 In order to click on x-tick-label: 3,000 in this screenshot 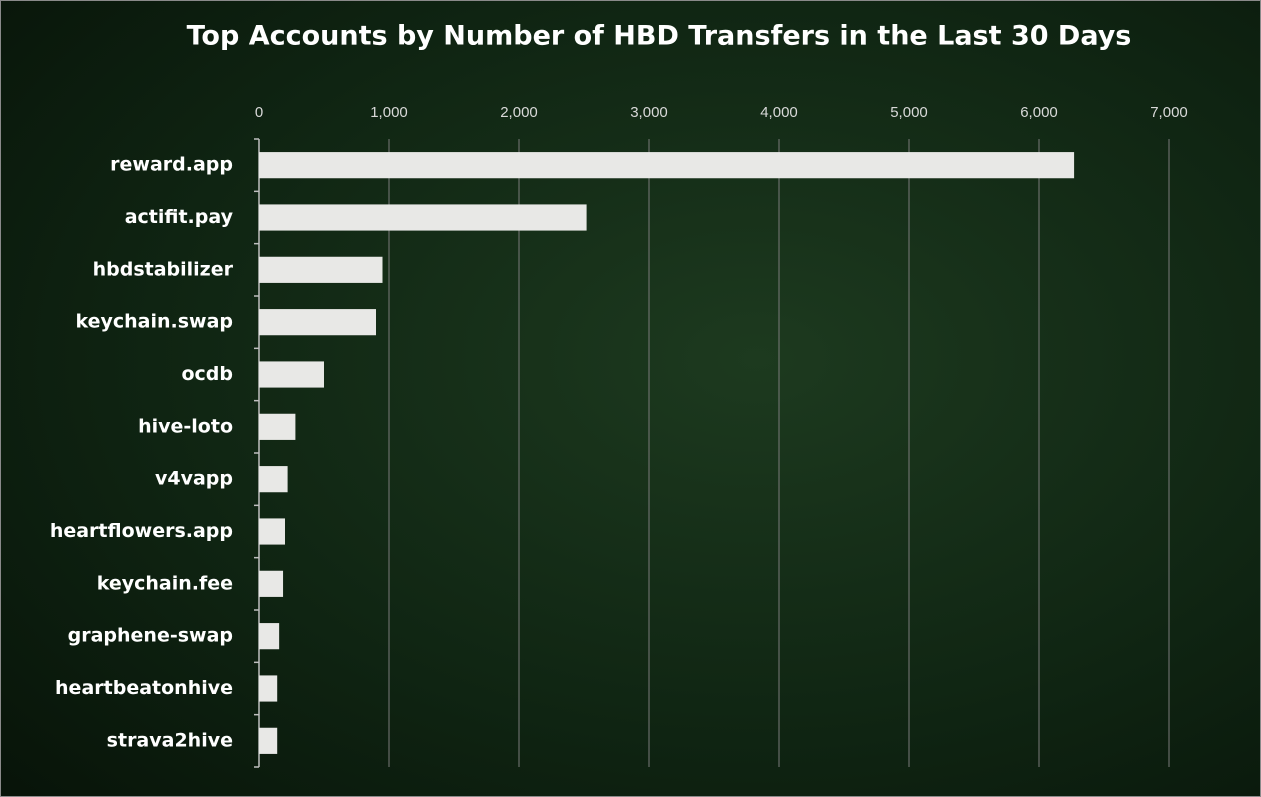, I will do `click(649, 112)`.